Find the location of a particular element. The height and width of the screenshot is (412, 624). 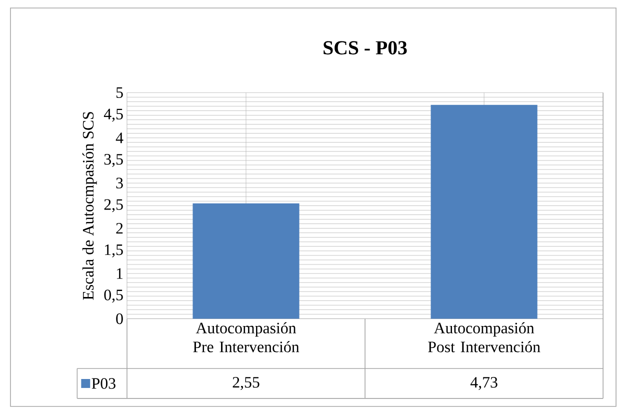

y-tick-label: 0,5 is located at coordinates (113, 295).